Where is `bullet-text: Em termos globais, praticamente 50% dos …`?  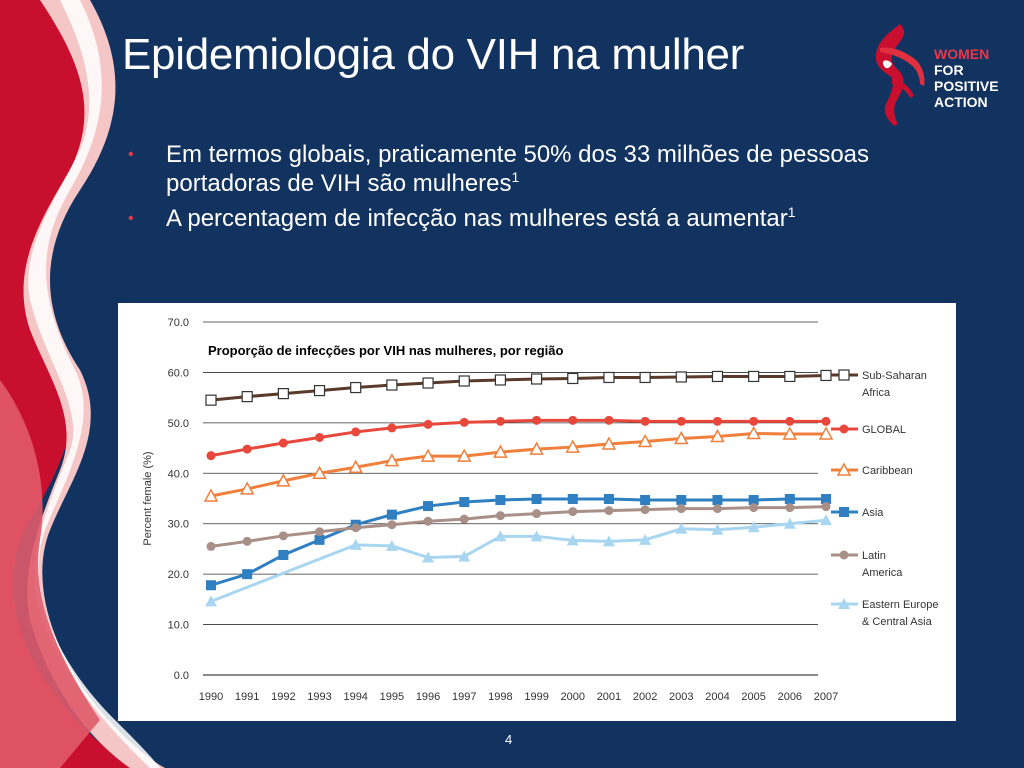 bullet-text: Em termos globais, praticamente 50% dos … is located at coordinates (518, 169).